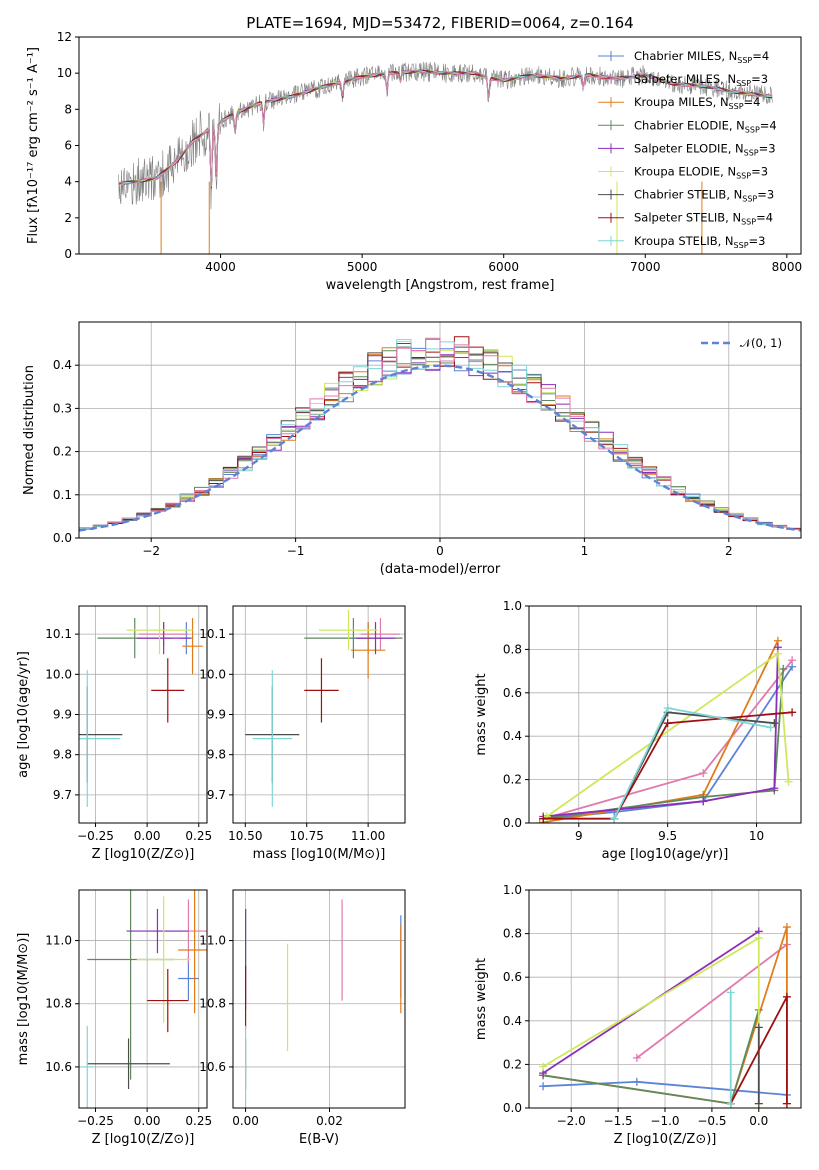  Describe the element at coordinates (62, 365) in the screenshot. I see `y-tick-label: 0.4` at that location.